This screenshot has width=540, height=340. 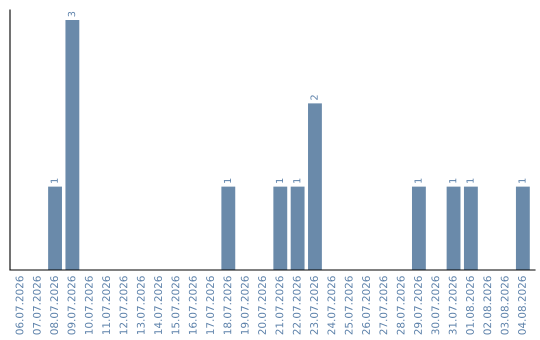 What do you see at coordinates (158, 305) in the screenshot?
I see `x-tick-label: 14.07.2026` at bounding box center [158, 305].